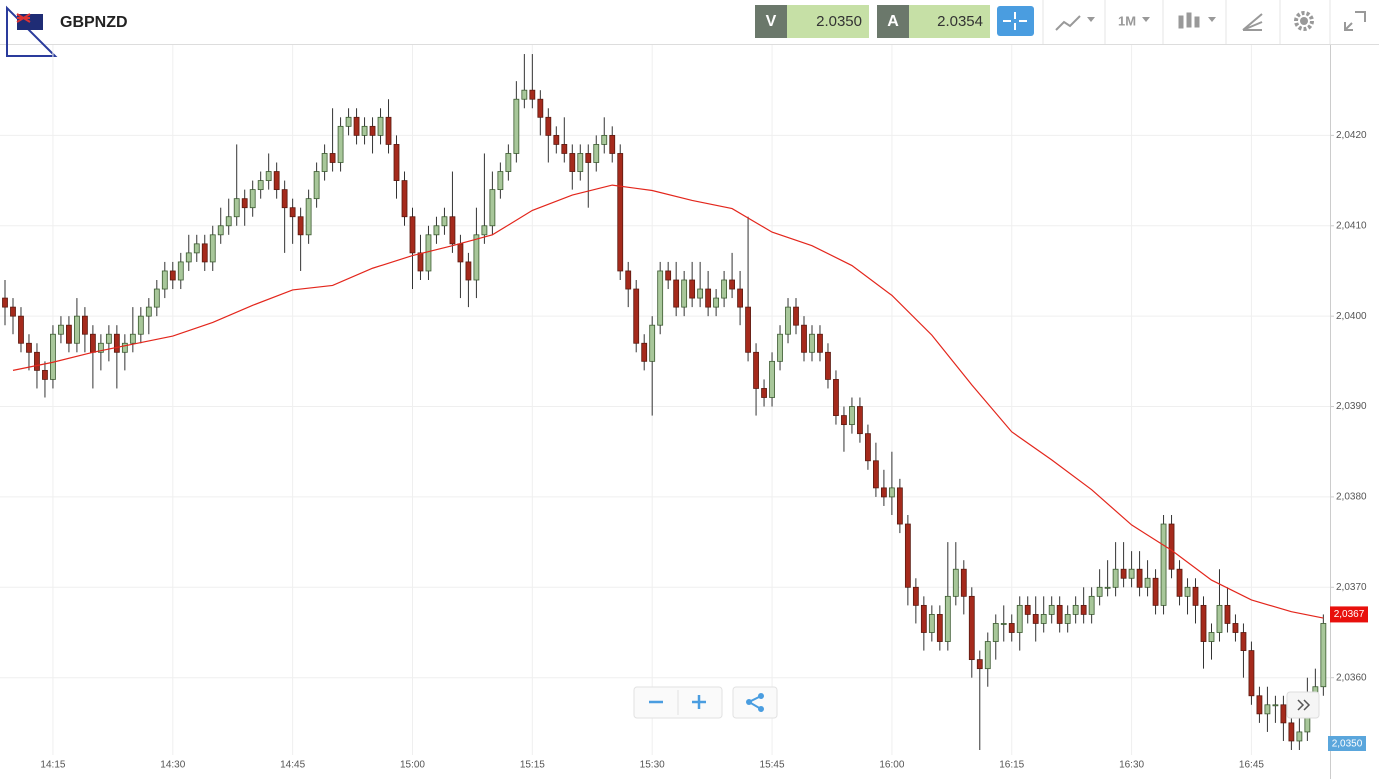 The image size is (1379, 779). What do you see at coordinates (1351, 316) in the screenshot?
I see `y-tick-label: 2,0400` at bounding box center [1351, 316].